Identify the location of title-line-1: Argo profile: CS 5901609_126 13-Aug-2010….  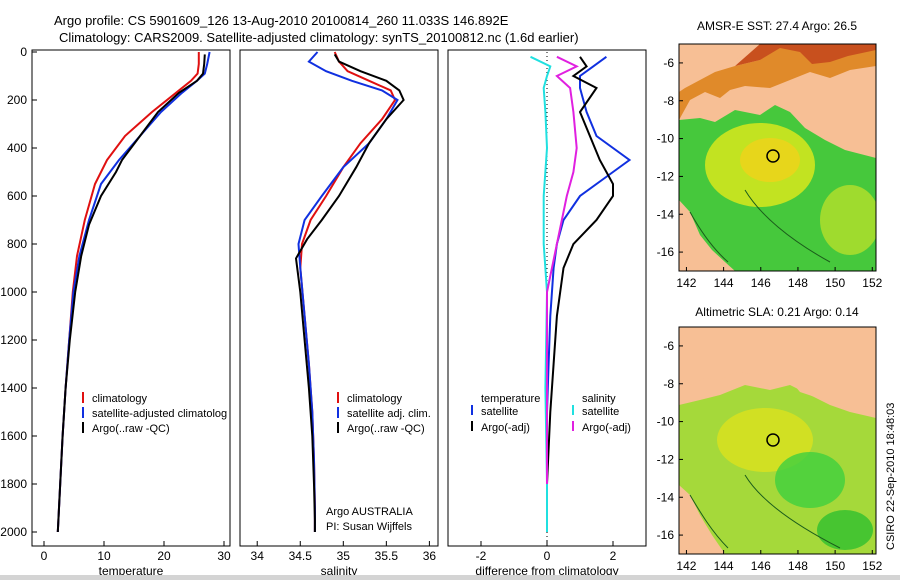
(281, 20).